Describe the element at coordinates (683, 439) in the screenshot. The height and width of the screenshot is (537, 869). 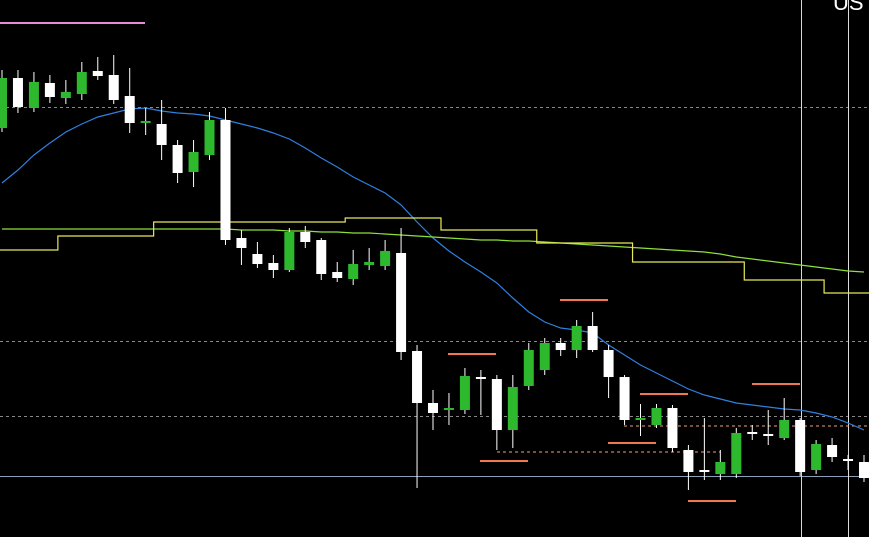
I see `trend-marks` at that location.